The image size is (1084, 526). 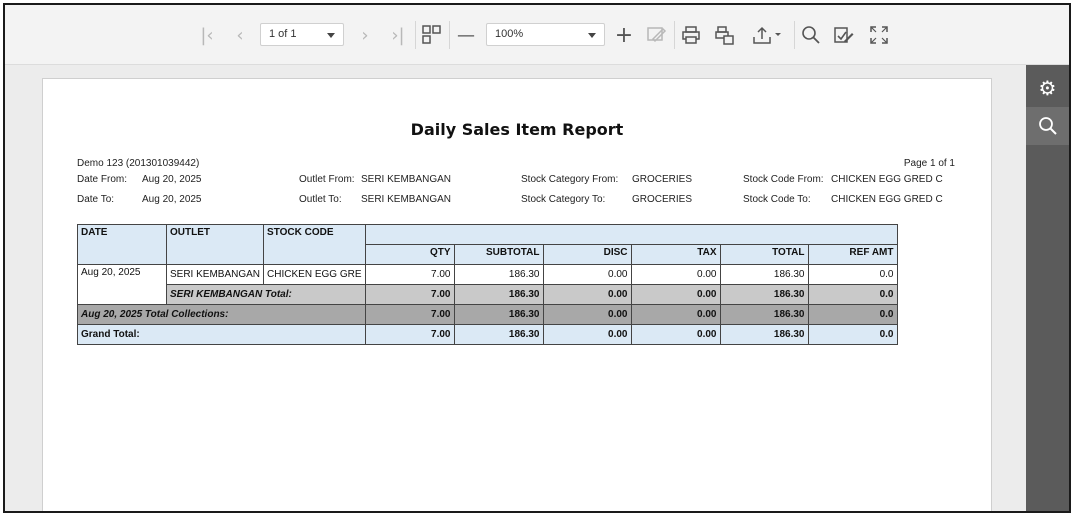 I want to click on zoom-select-value: 100%, so click(x=509, y=34).